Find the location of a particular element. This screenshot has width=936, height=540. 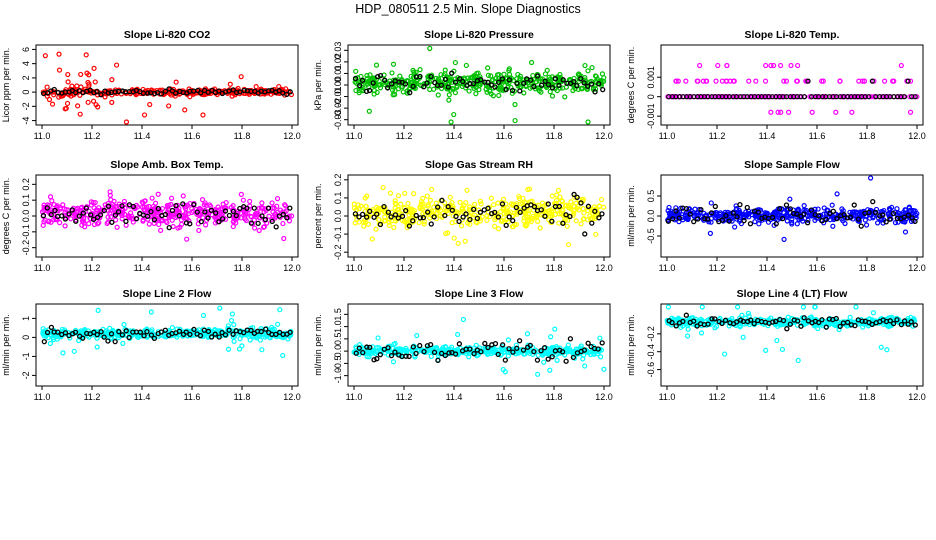

x-tick-label: 11.4 is located at coordinates (454, 136).